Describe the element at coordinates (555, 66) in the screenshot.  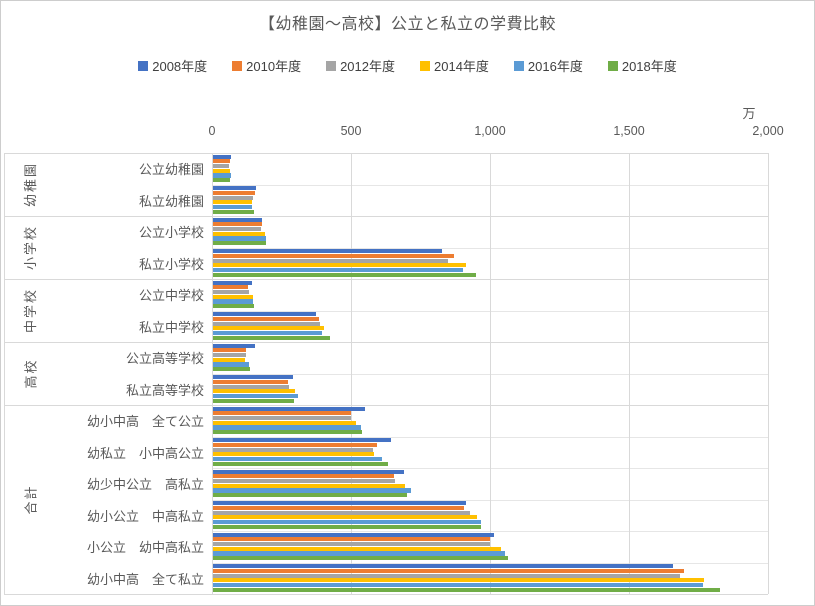
I see `legend-label: 2016年度` at that location.